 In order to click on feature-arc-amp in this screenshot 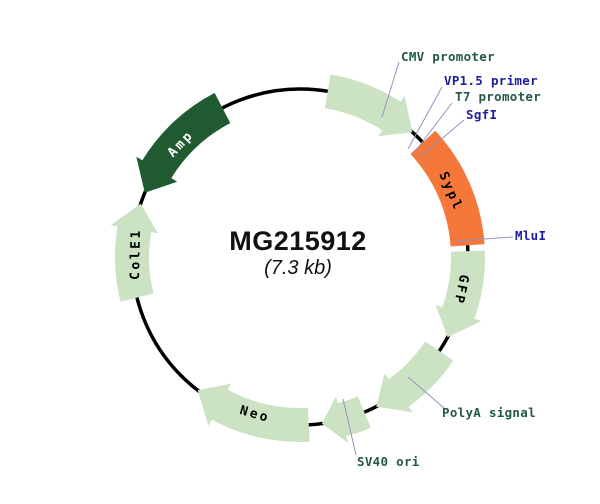, I will do `click(183, 142)`.